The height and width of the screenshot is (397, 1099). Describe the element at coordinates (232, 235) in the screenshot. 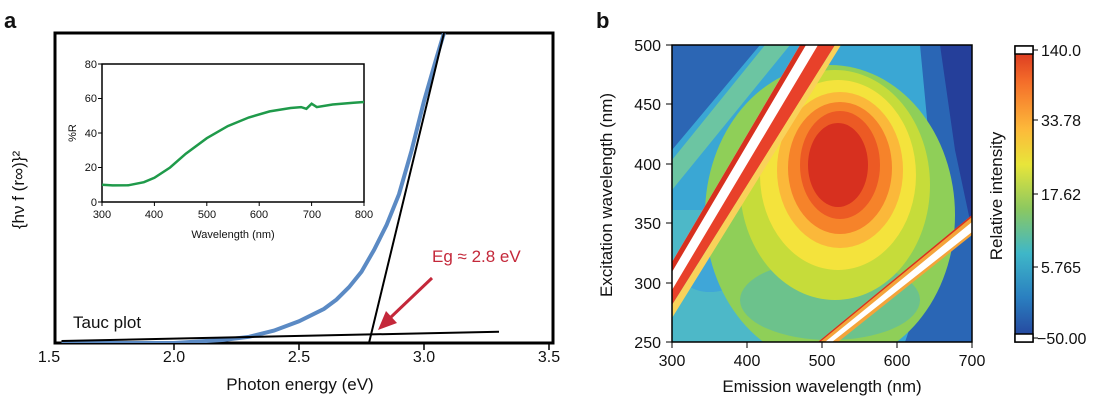

I see `inset-x-axis-label: Wavelength (nm)` at that location.